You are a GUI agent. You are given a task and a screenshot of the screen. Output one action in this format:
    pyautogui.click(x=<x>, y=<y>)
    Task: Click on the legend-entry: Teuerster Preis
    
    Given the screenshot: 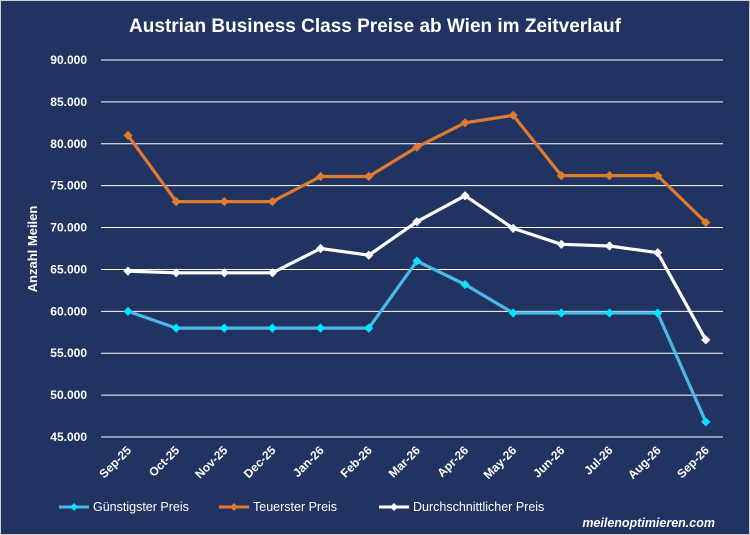 What is the action you would take?
    pyautogui.click(x=278, y=507)
    